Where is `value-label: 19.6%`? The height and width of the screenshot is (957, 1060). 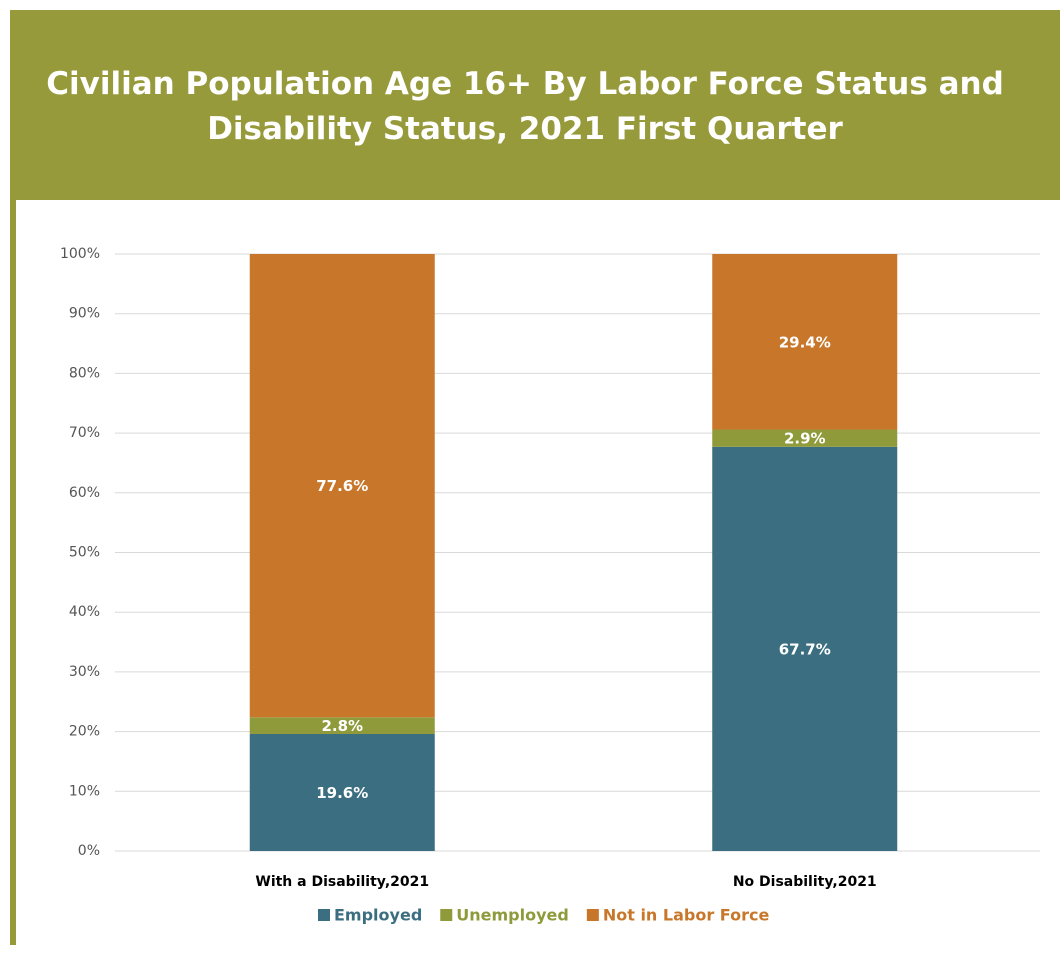 value-label: 19.6% is located at coordinates (342, 793).